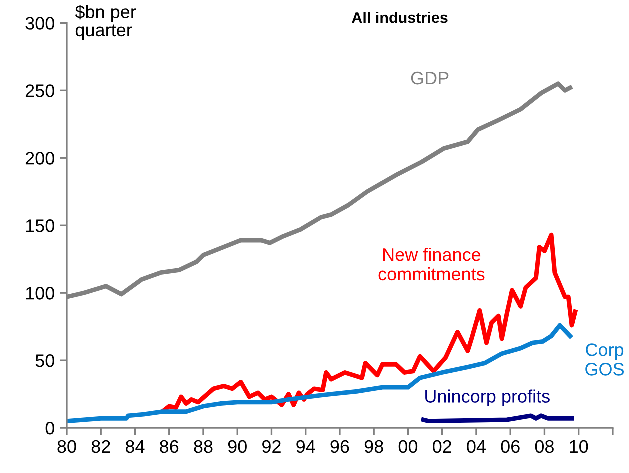 The width and height of the screenshot is (629, 473). Describe the element at coordinates (400, 18) in the screenshot. I see `chart-title: All industries` at that location.